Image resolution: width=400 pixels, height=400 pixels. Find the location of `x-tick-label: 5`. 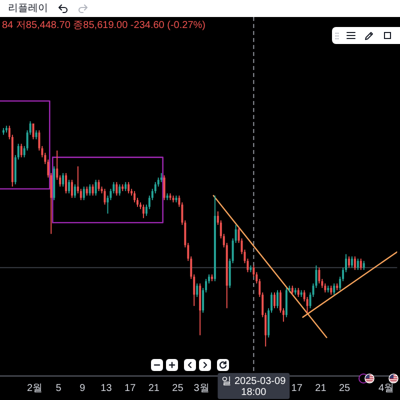

x-tick-label: 5 is located at coordinates (59, 388).